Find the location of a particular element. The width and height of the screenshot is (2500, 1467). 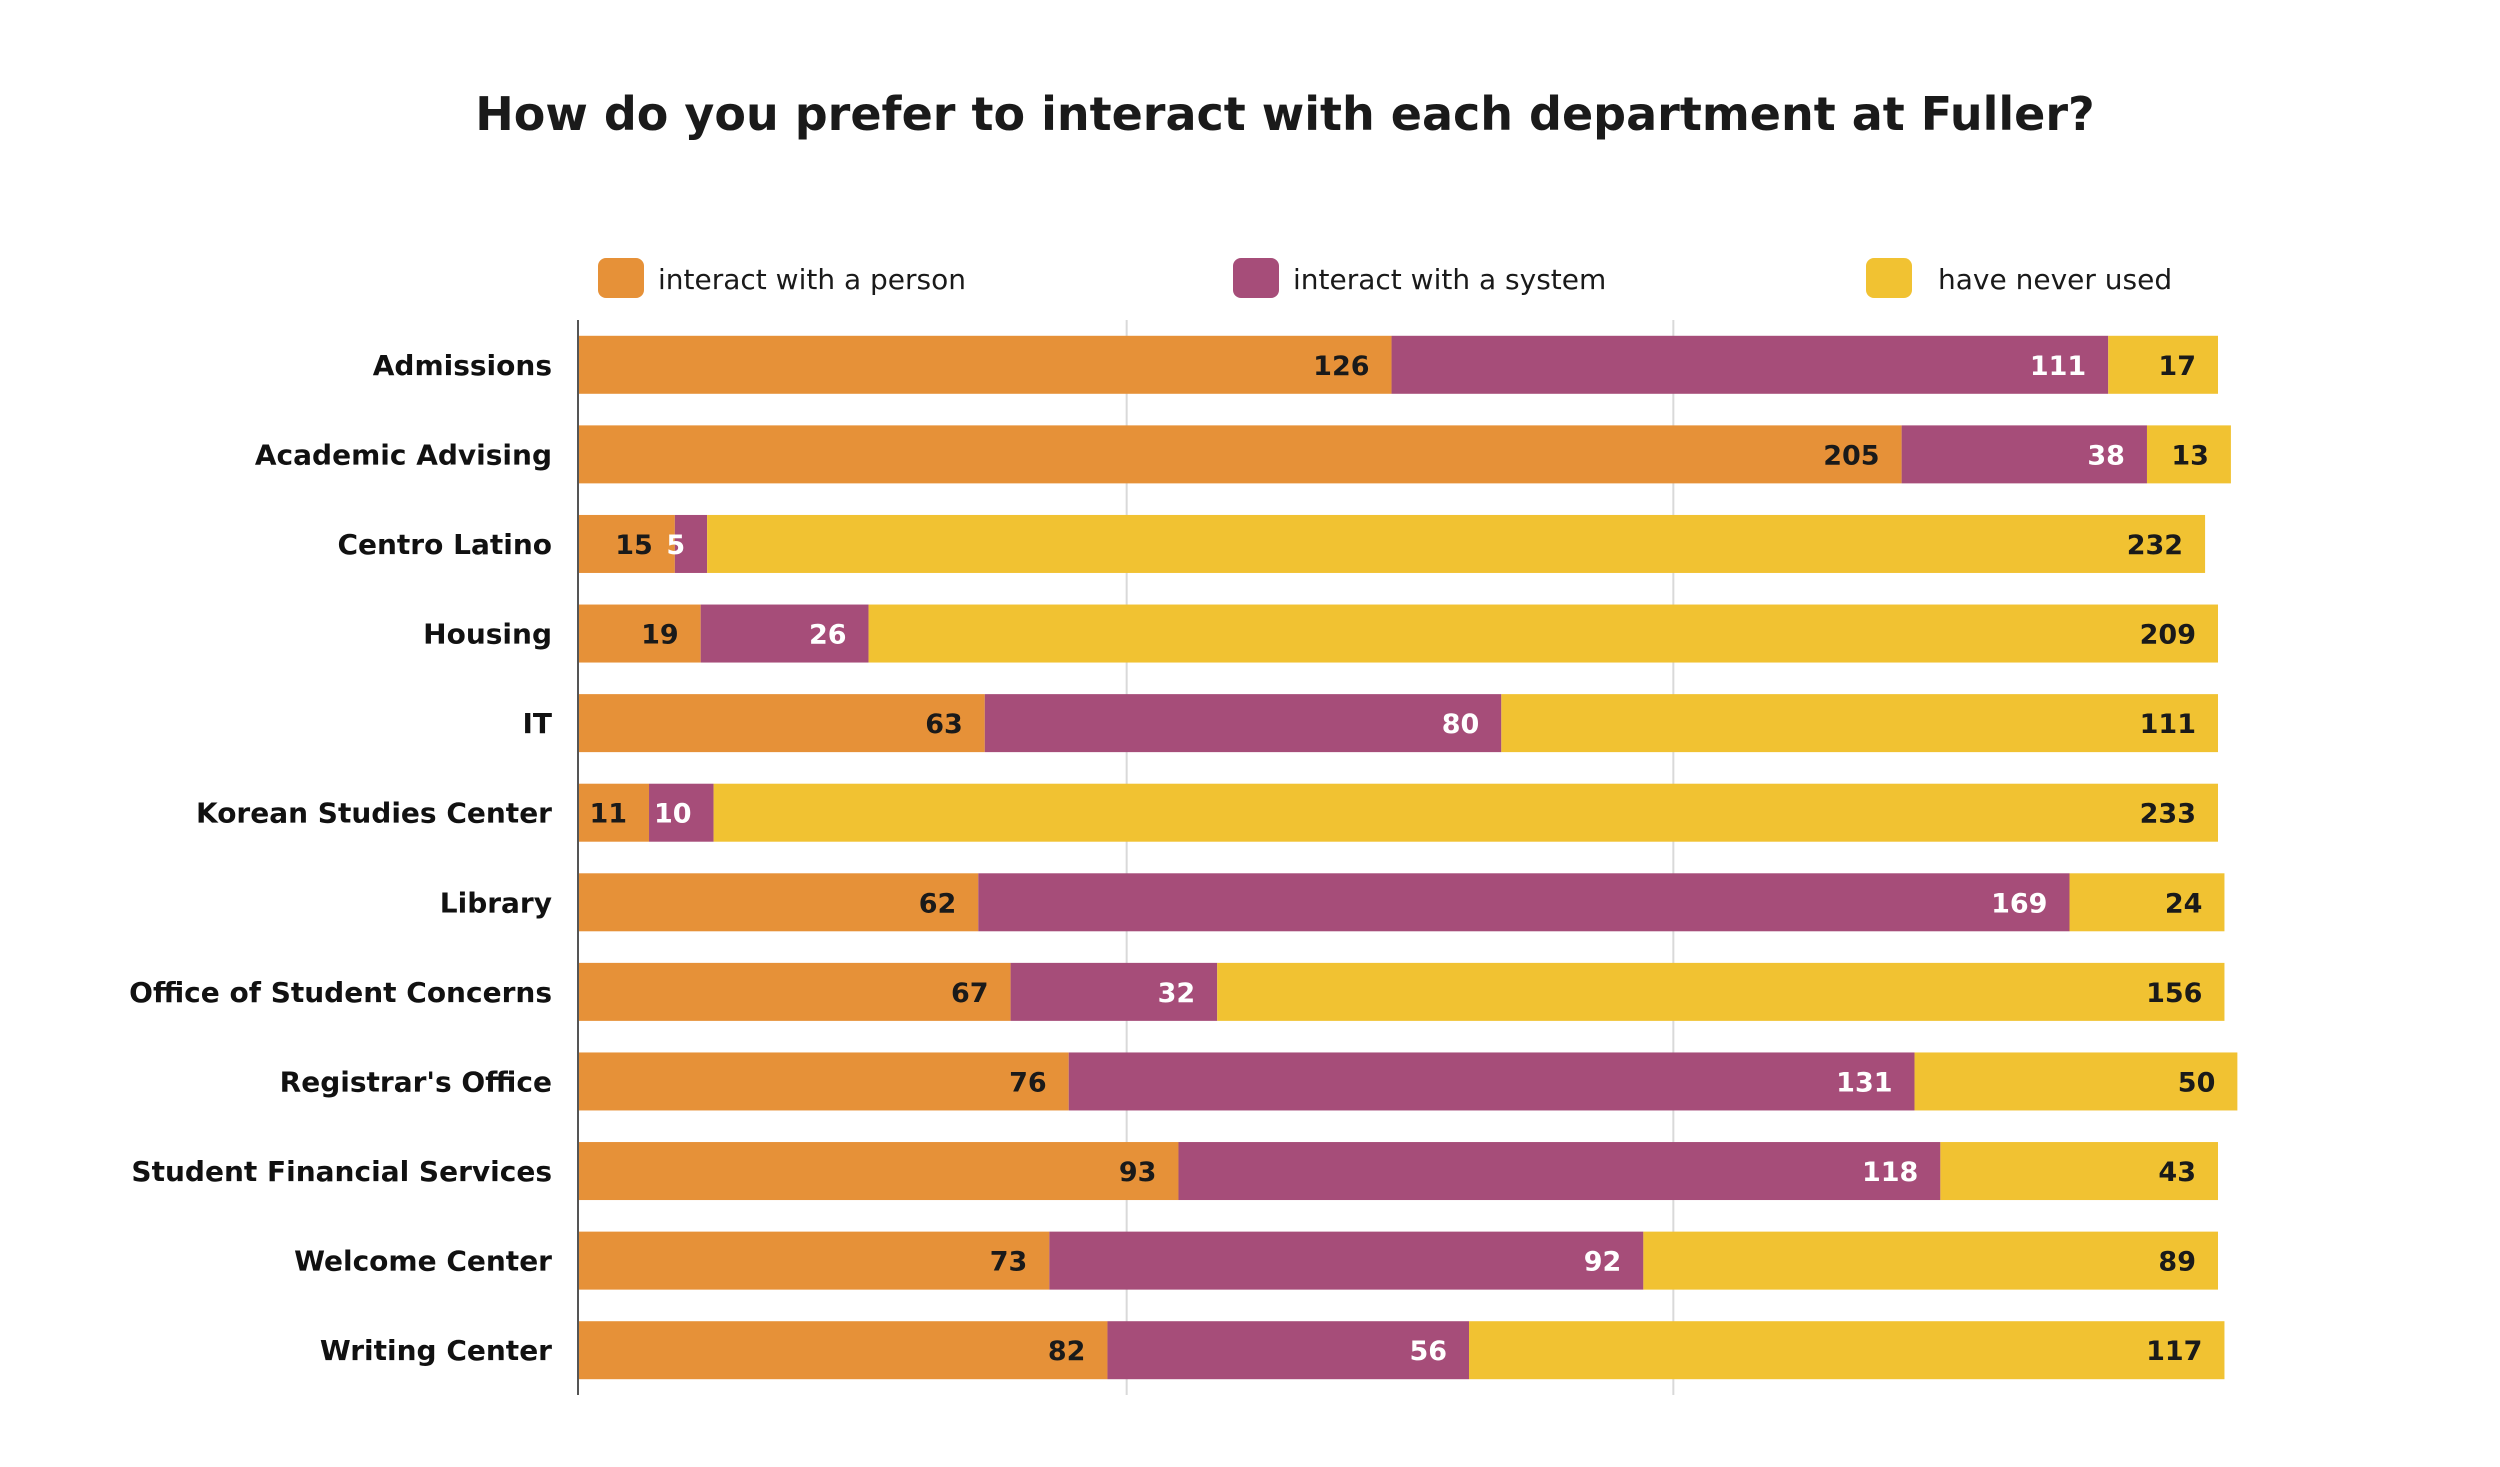

value-label: 17 is located at coordinates (2177, 366).